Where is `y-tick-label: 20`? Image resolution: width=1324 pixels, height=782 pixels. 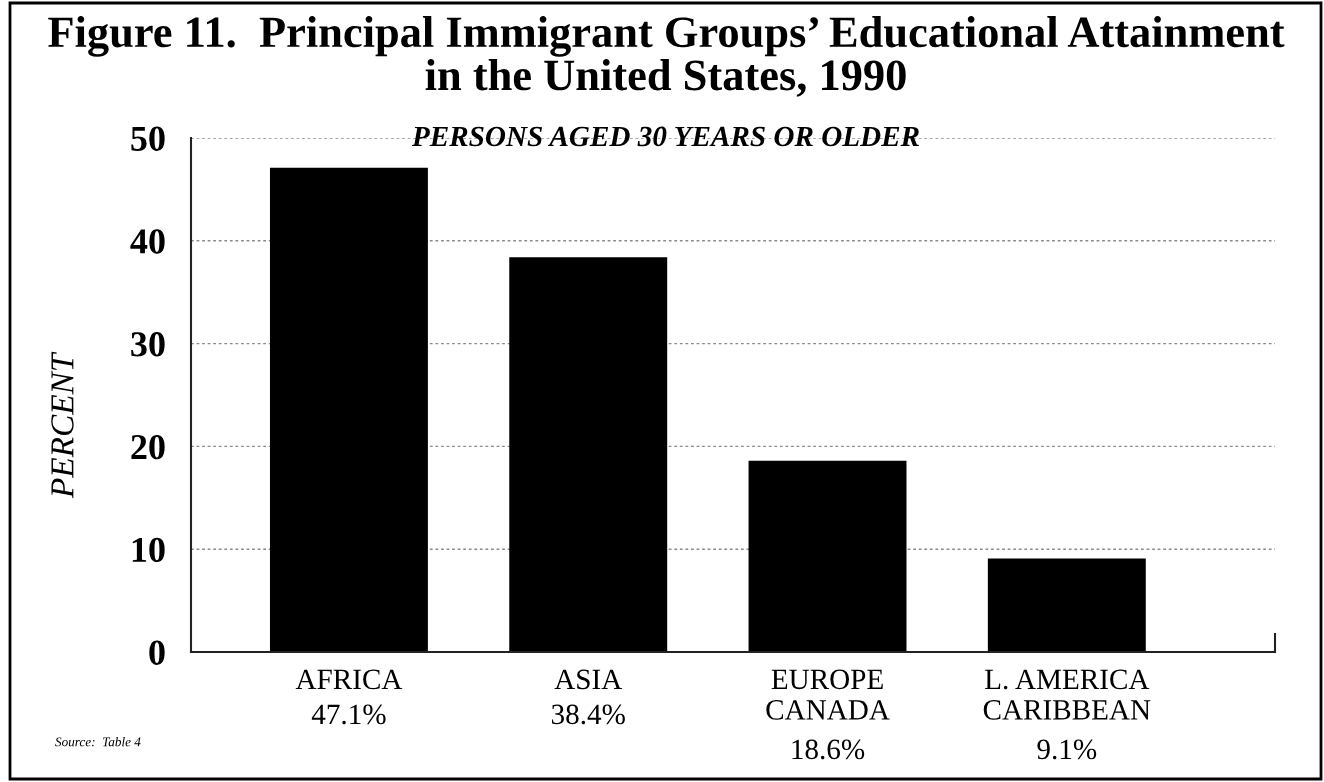
y-tick-label: 20 is located at coordinates (148, 447).